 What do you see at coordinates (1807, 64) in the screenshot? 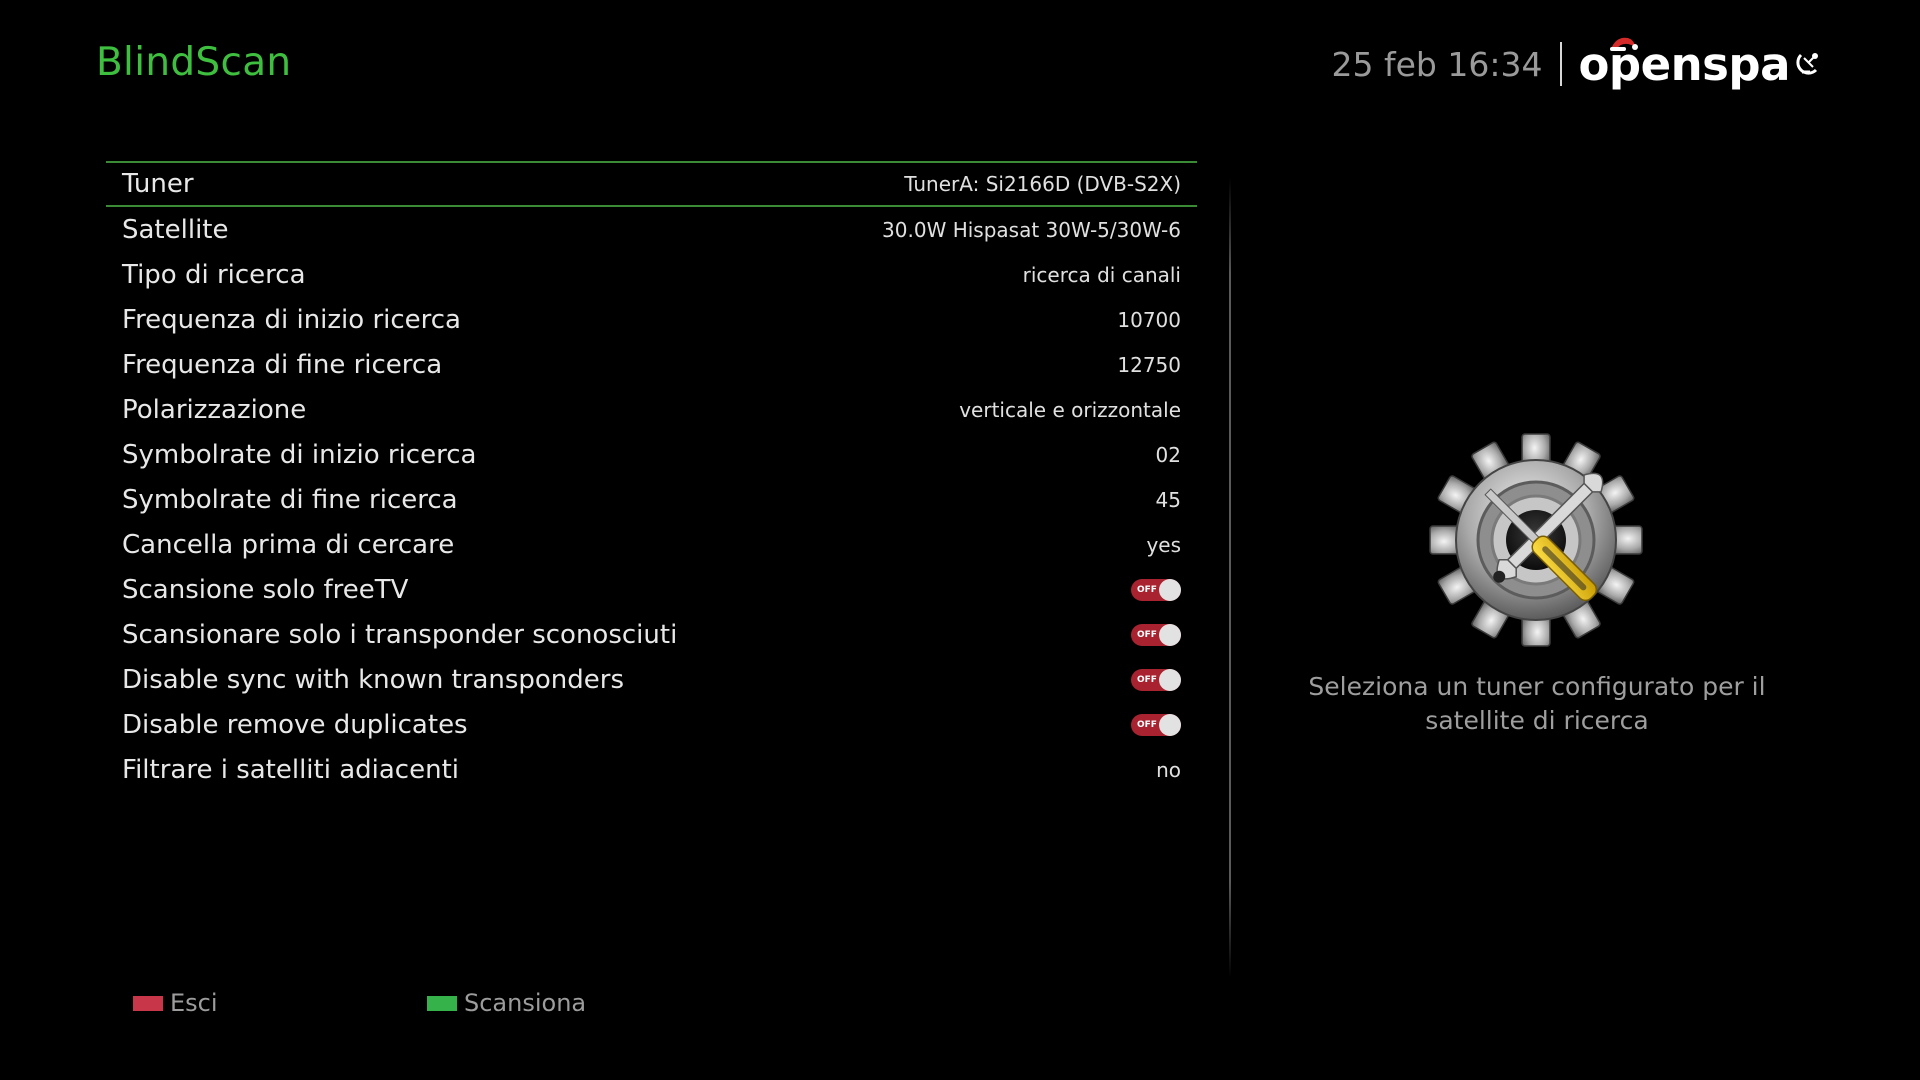
I see `satellite-dish-icon` at bounding box center [1807, 64].